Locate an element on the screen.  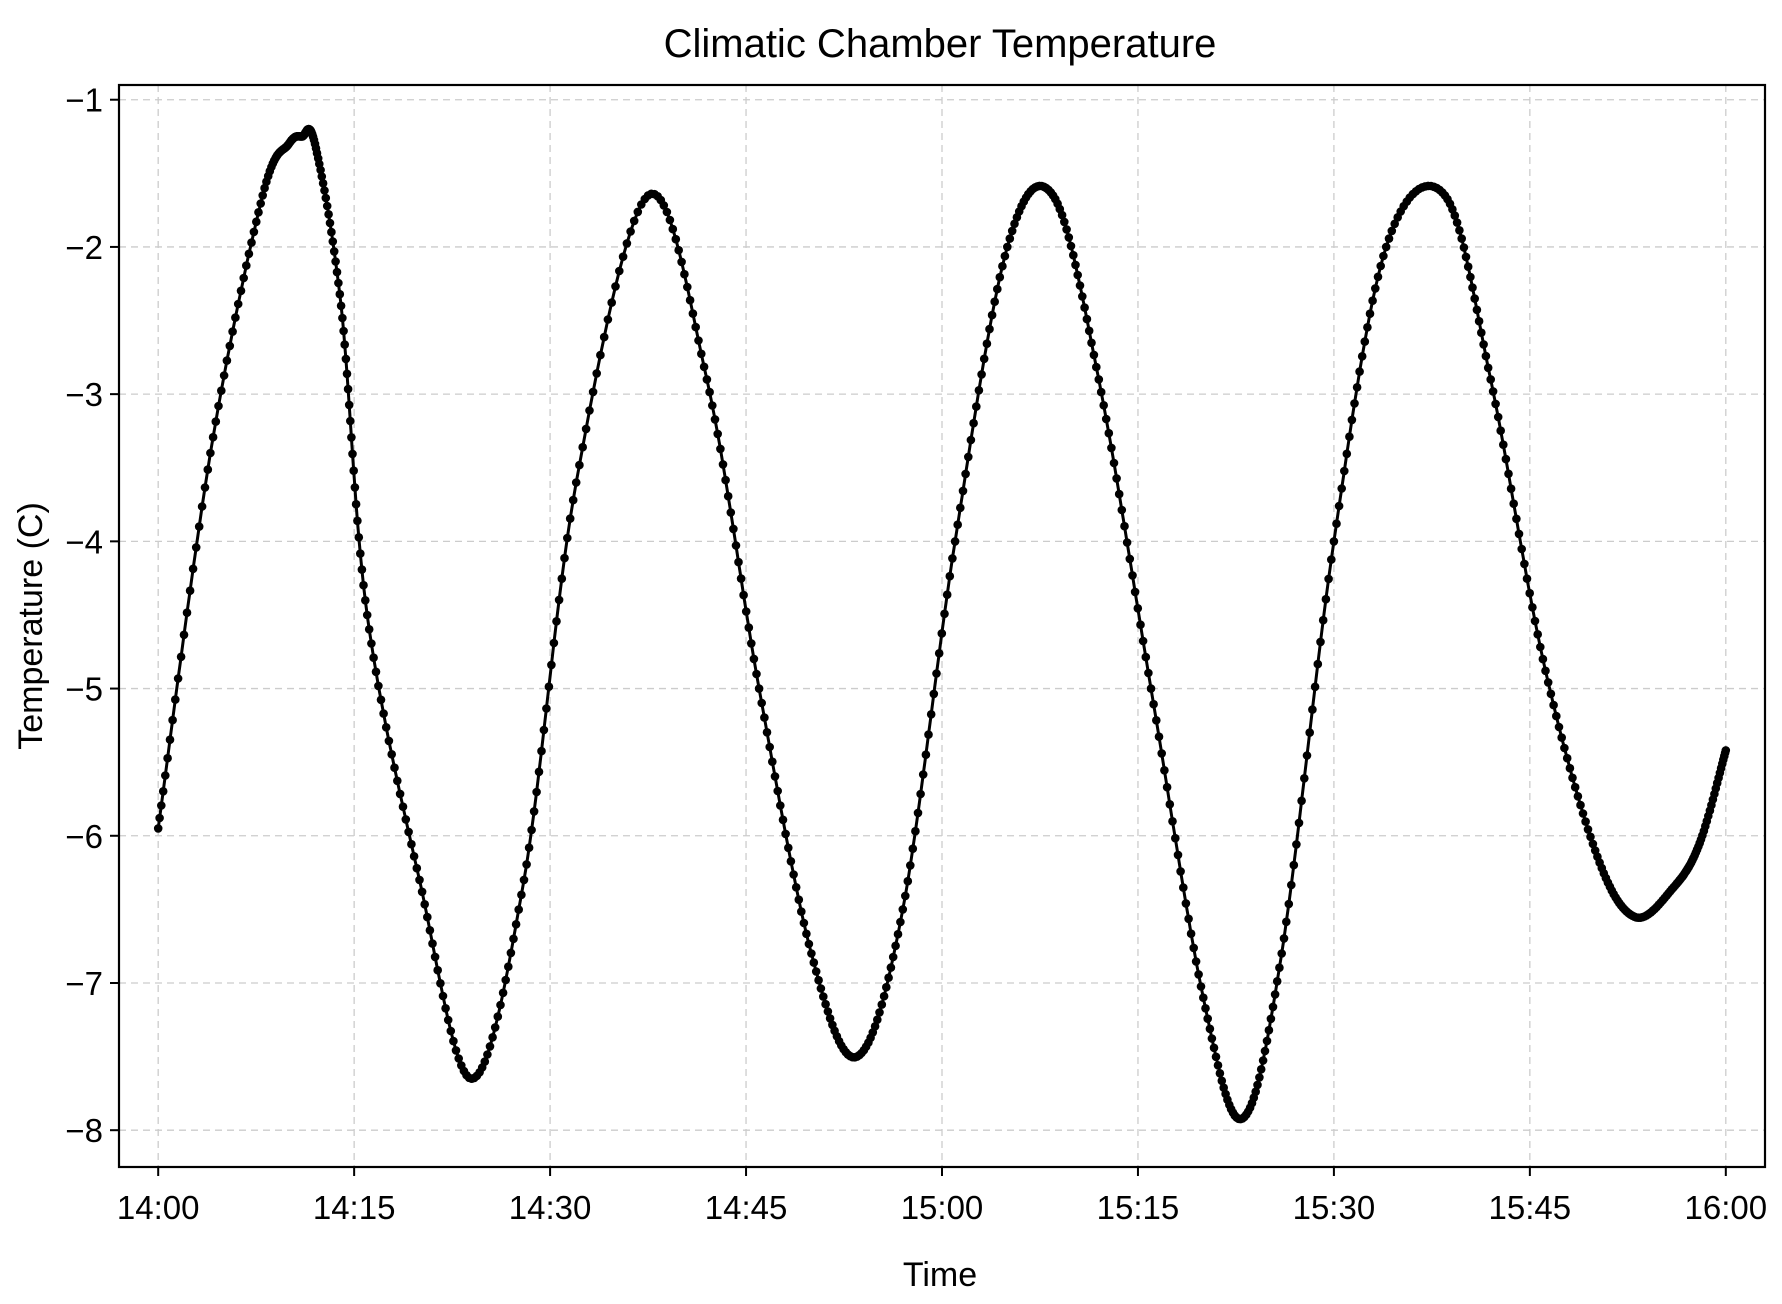
y-tick-label: −7 is located at coordinates (84, 983).